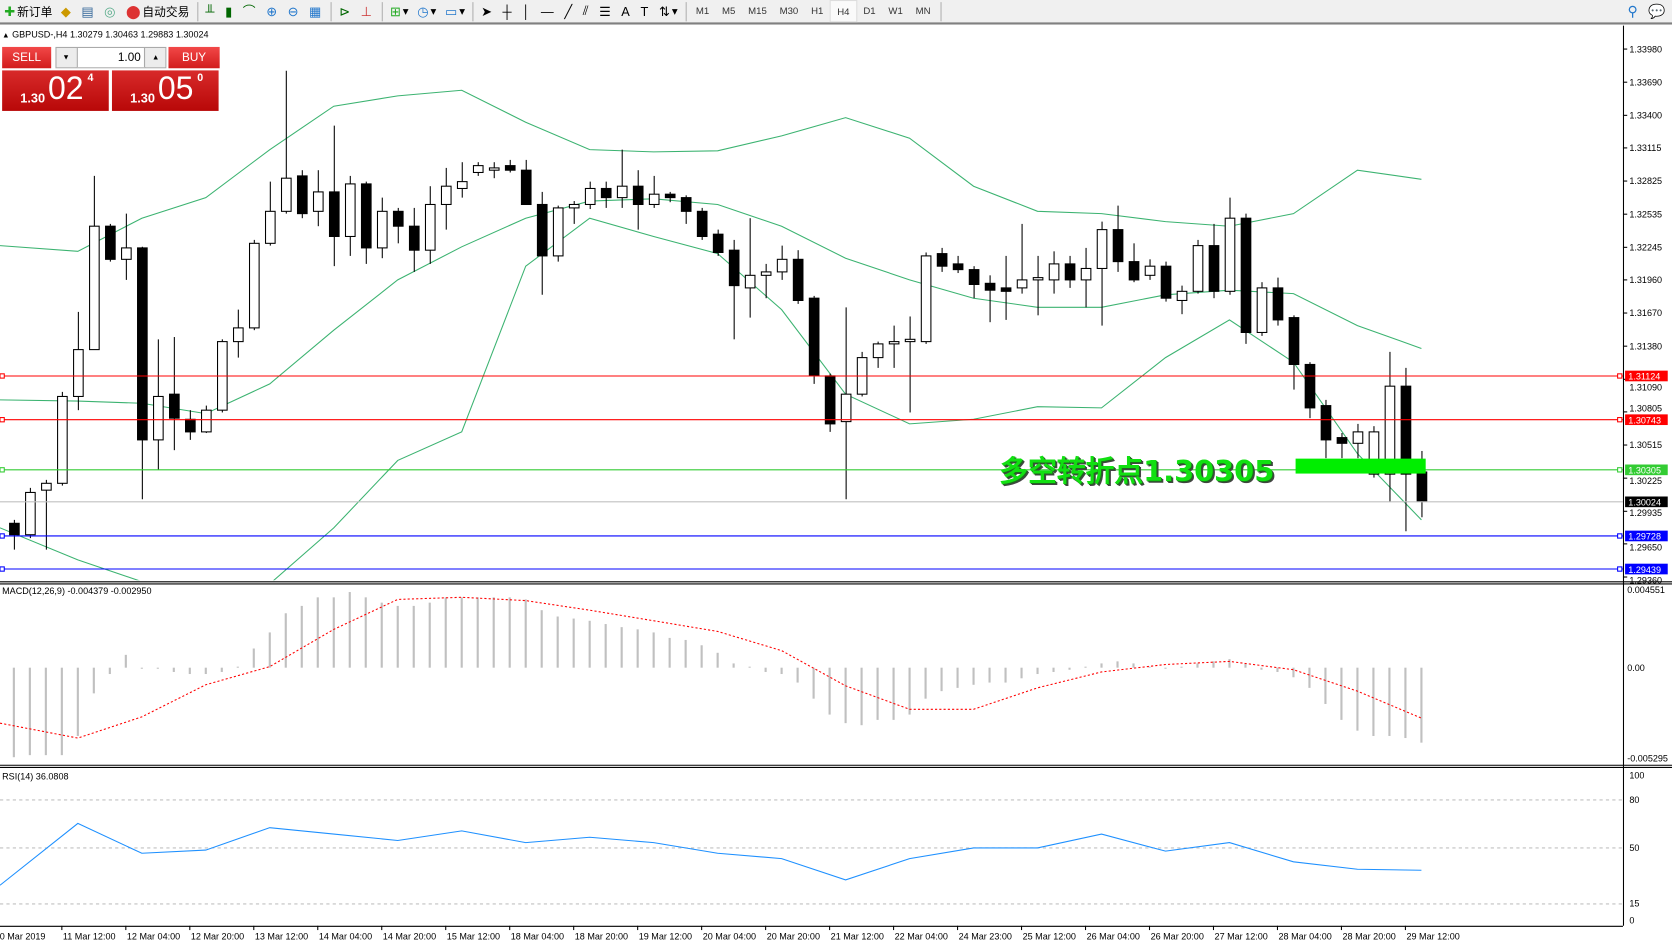  What do you see at coordinates (6, 35) in the screenshot?
I see `collapse-triangle-icon: ▲` at bounding box center [6, 35].